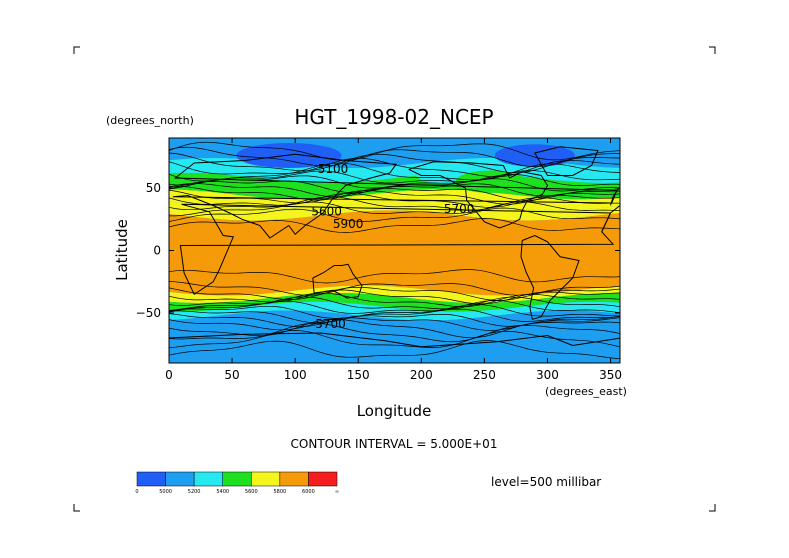  What do you see at coordinates (153, 188) in the screenshot?
I see `y-tick-label: 50` at bounding box center [153, 188].